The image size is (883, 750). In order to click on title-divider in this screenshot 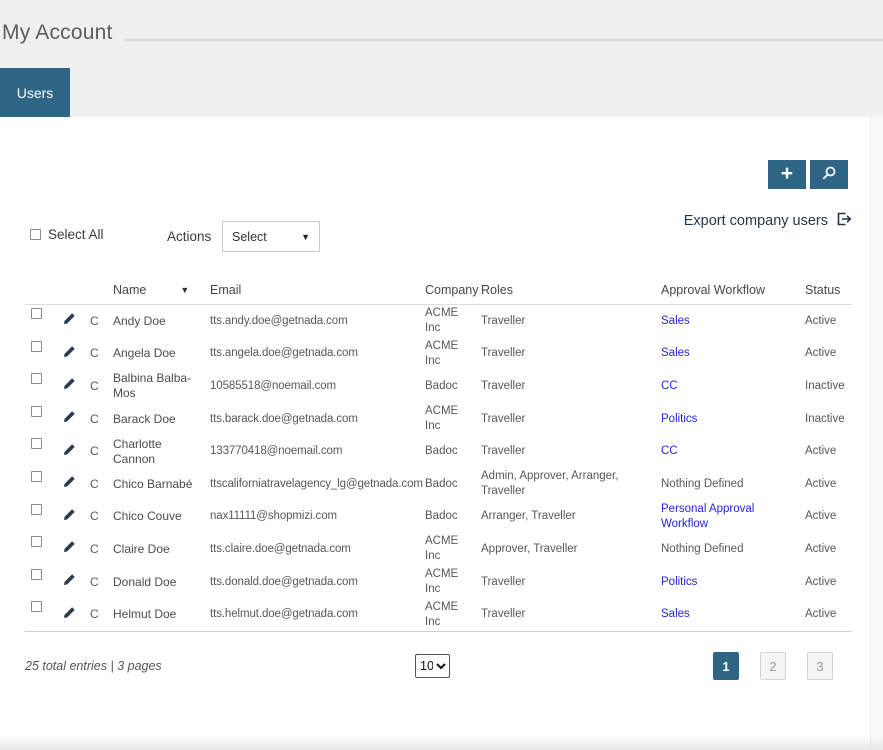, I will do `click(503, 40)`.